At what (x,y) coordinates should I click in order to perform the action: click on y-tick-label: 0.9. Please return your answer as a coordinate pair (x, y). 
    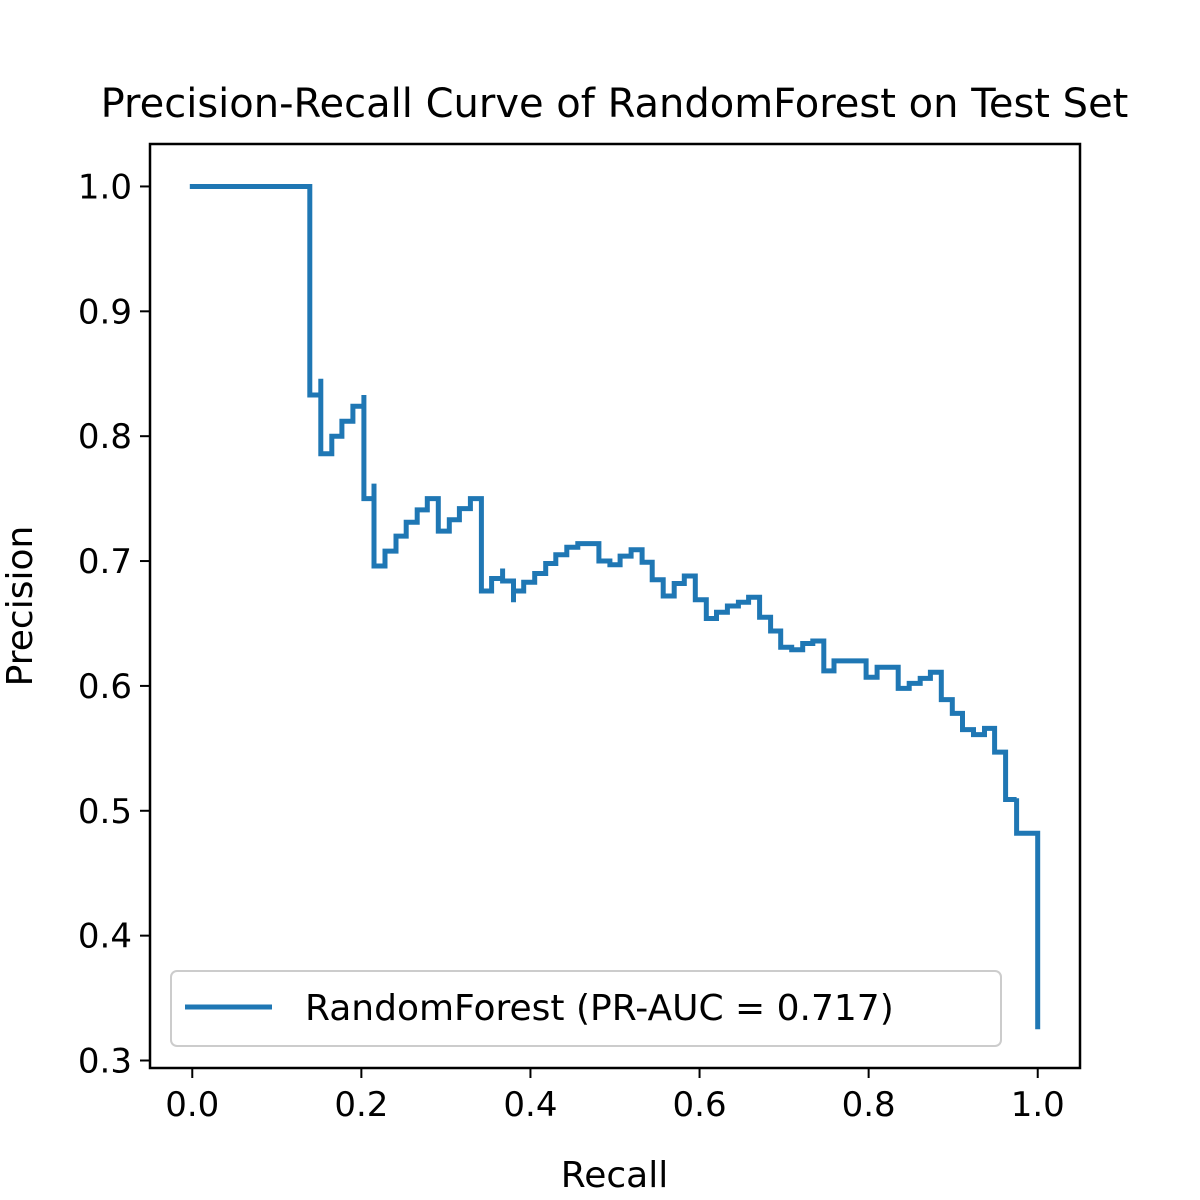
    Looking at the image, I should click on (105, 312).